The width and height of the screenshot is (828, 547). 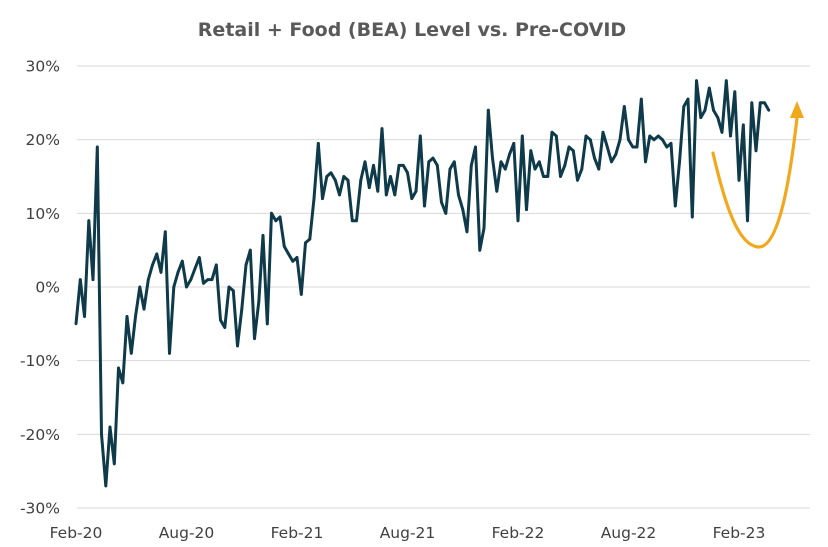 What do you see at coordinates (739, 533) in the screenshot?
I see `x-tick-label: Feb-23` at bounding box center [739, 533].